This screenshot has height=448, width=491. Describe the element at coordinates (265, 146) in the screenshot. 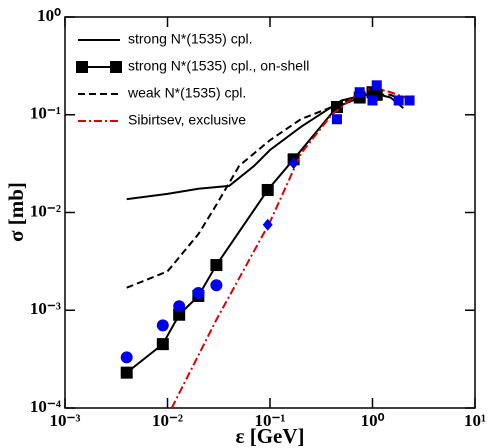

I see `series-line` at that location.